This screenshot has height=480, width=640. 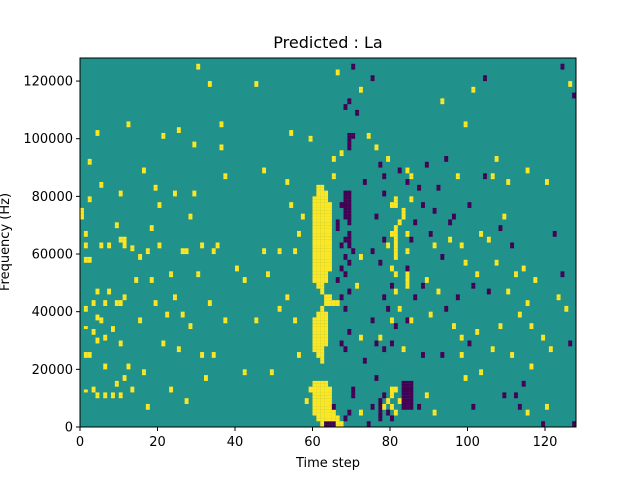 What do you see at coordinates (327, 42) in the screenshot?
I see `chart-title: Predicted : La` at bounding box center [327, 42].